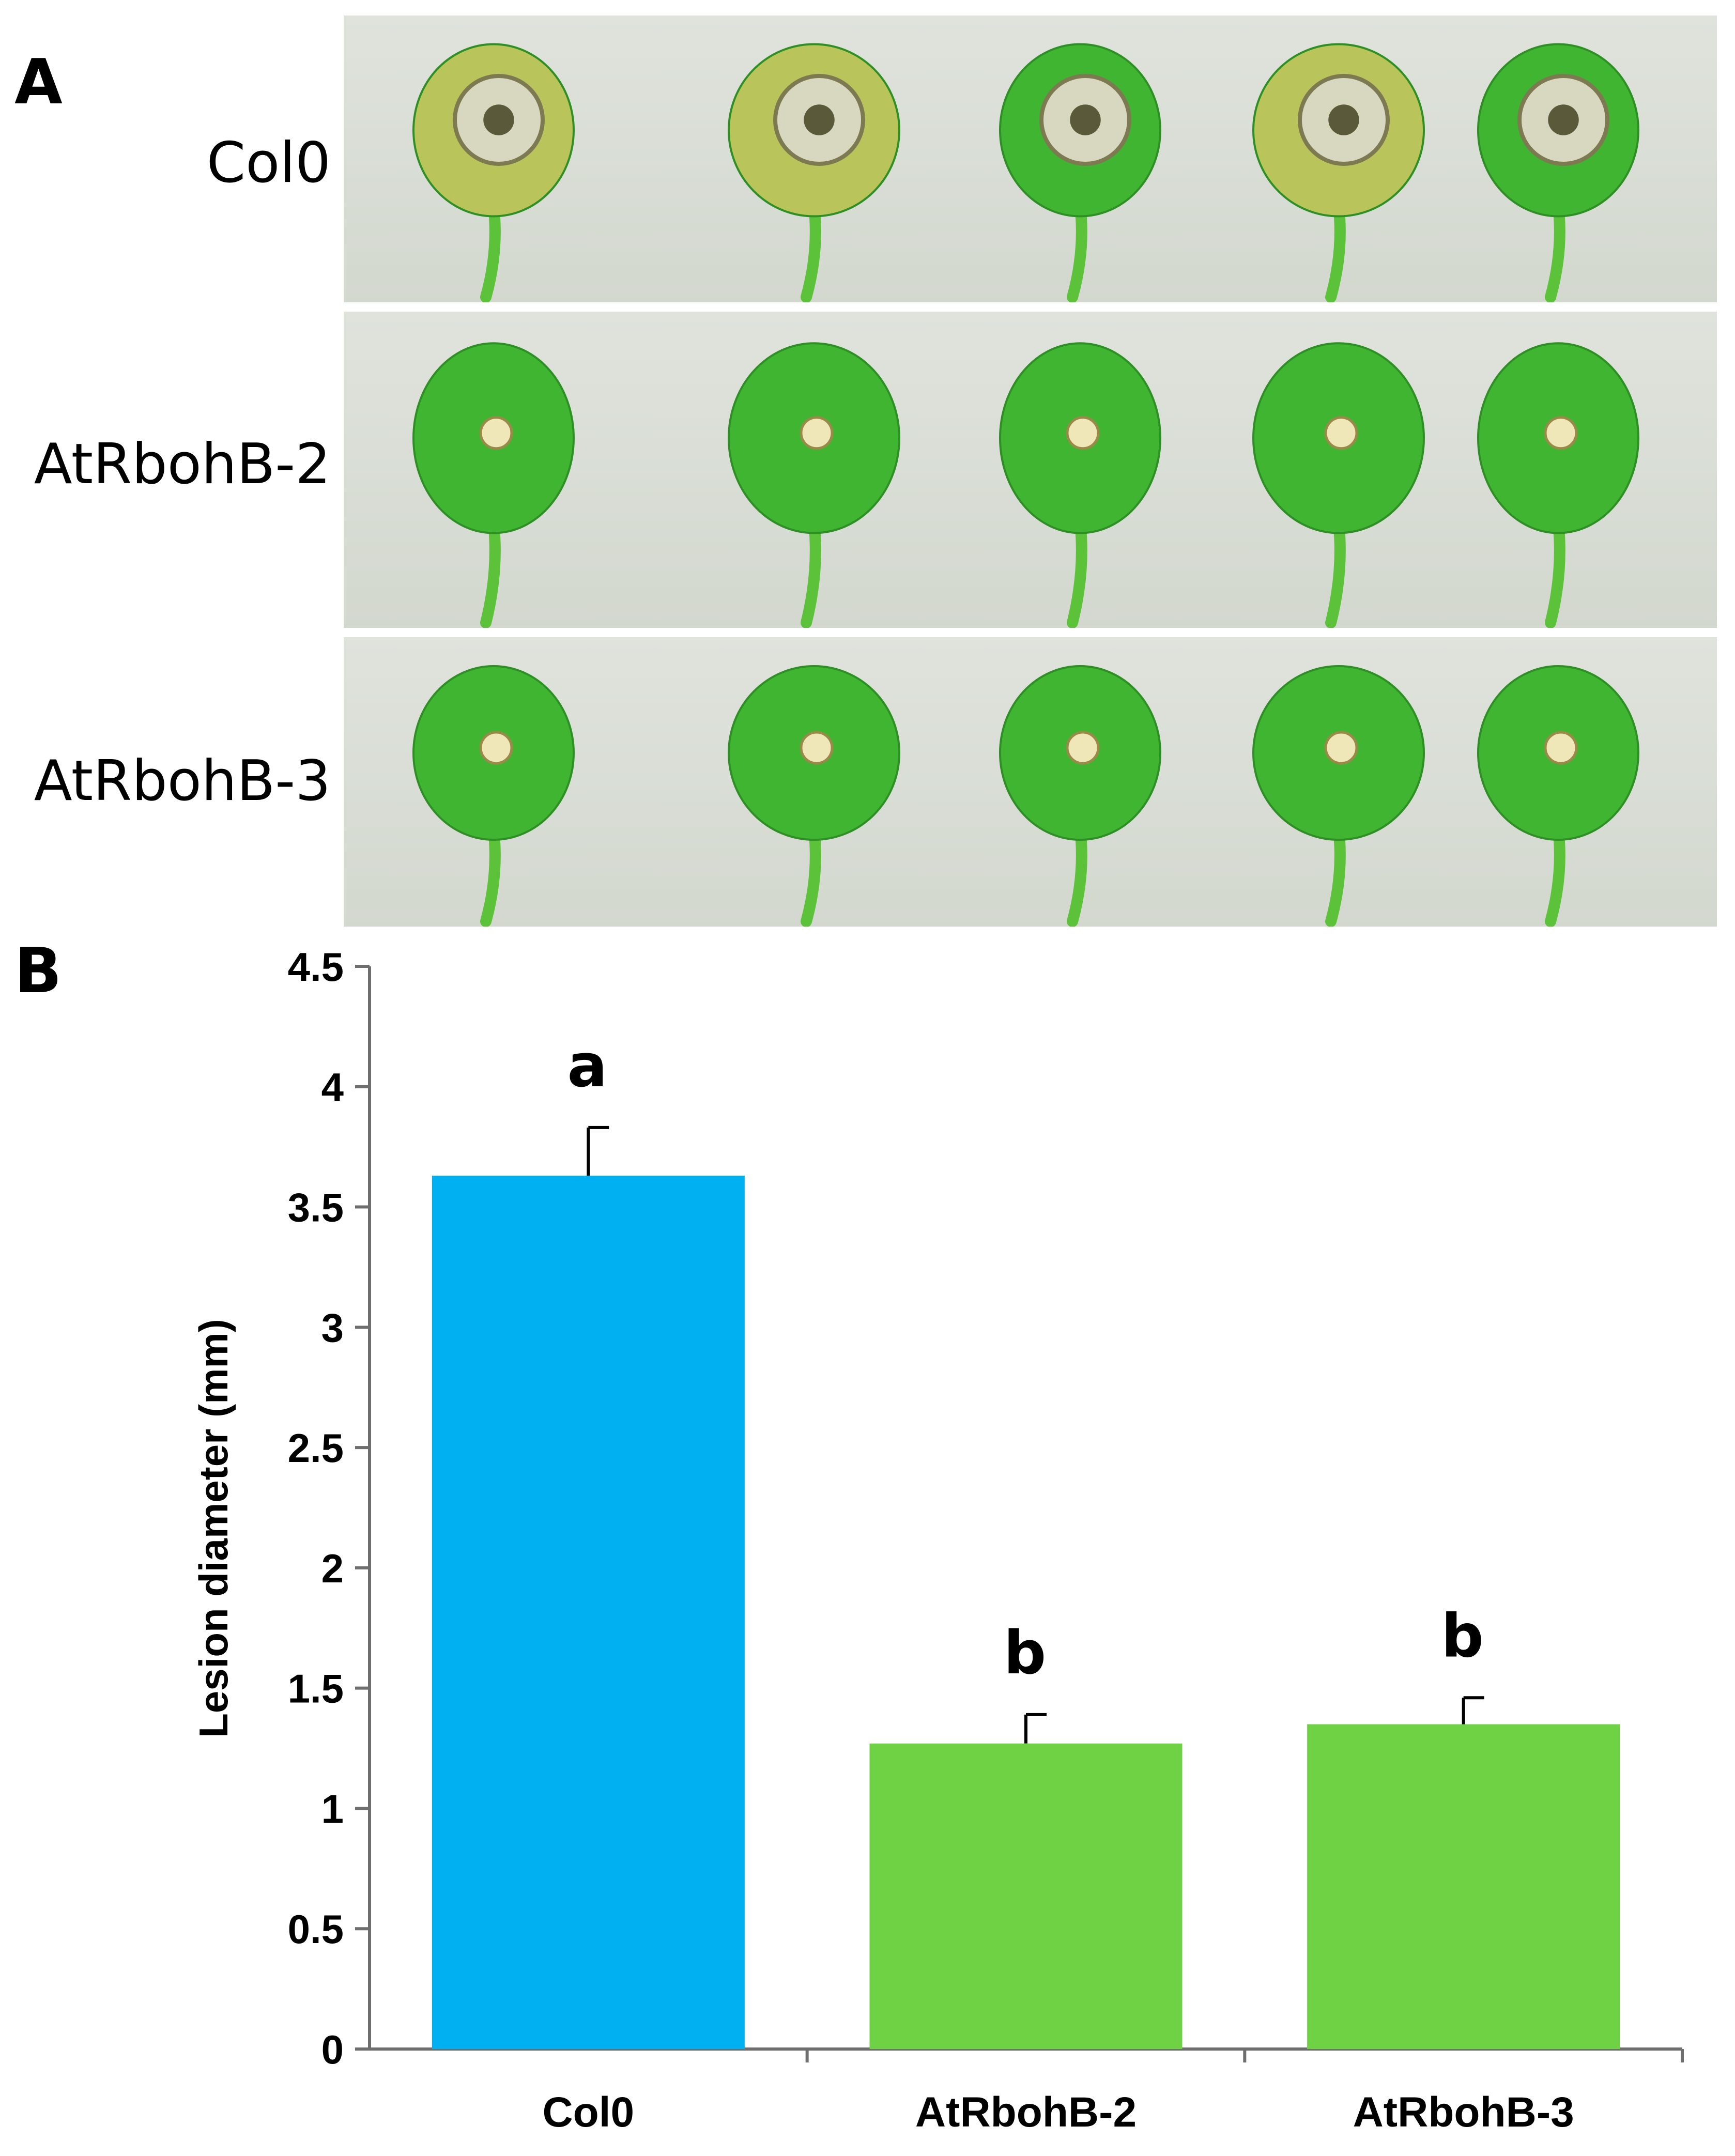 The width and height of the screenshot is (1735, 2156). What do you see at coordinates (1026, 2112) in the screenshot?
I see `x-tick-label: AtRbohB-2` at bounding box center [1026, 2112].